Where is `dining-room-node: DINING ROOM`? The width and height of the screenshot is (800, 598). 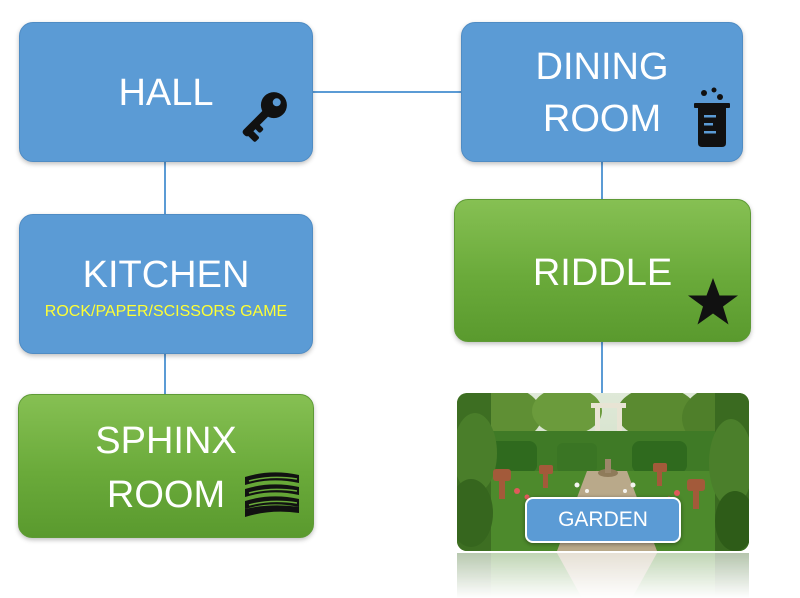 dining-room-node: DINING ROOM is located at coordinates (602, 92).